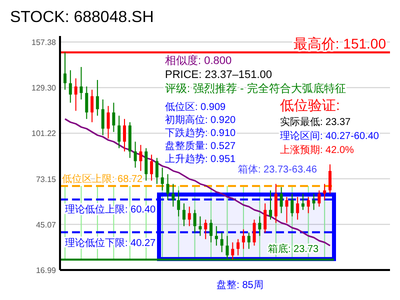  Describe the element at coordinates (310, 105) in the screenshot. I see `annotation: 低位验证:` at that location.